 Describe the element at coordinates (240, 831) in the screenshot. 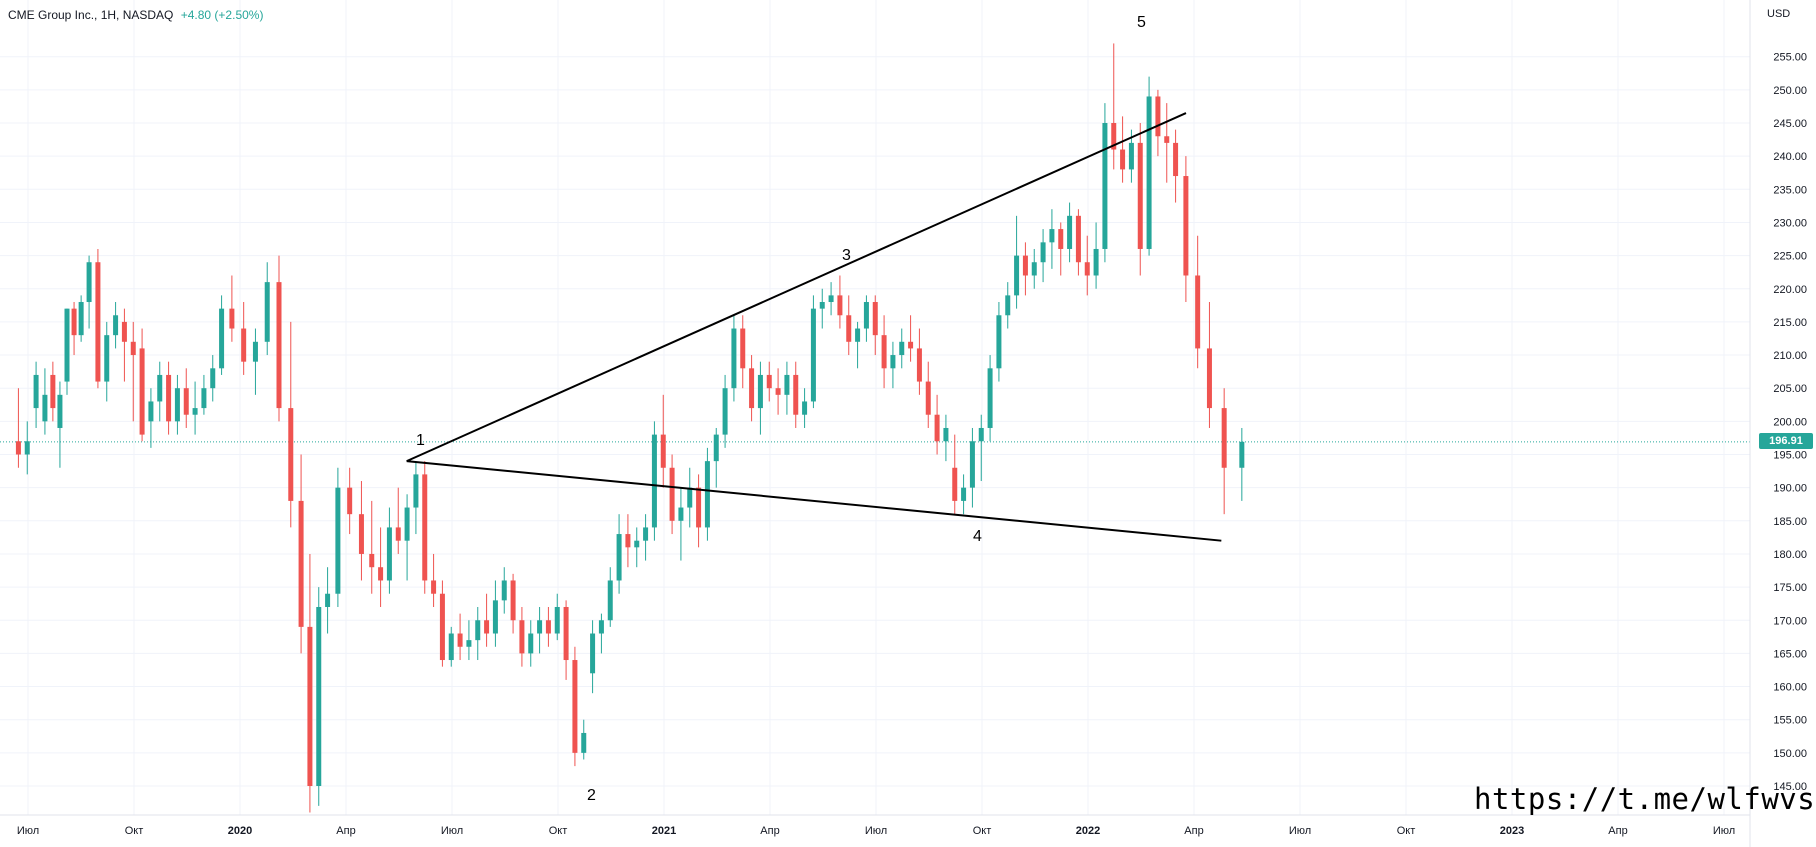

I see `x-tick-label: 2020` at that location.